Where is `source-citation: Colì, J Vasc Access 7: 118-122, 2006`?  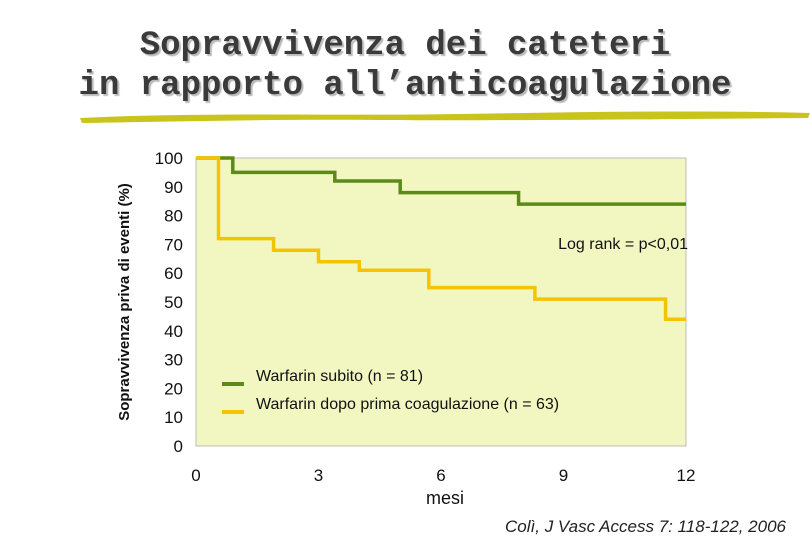
source-citation: Colì, J Vasc Access 7: 118-122, 2006 is located at coordinates (645, 526).